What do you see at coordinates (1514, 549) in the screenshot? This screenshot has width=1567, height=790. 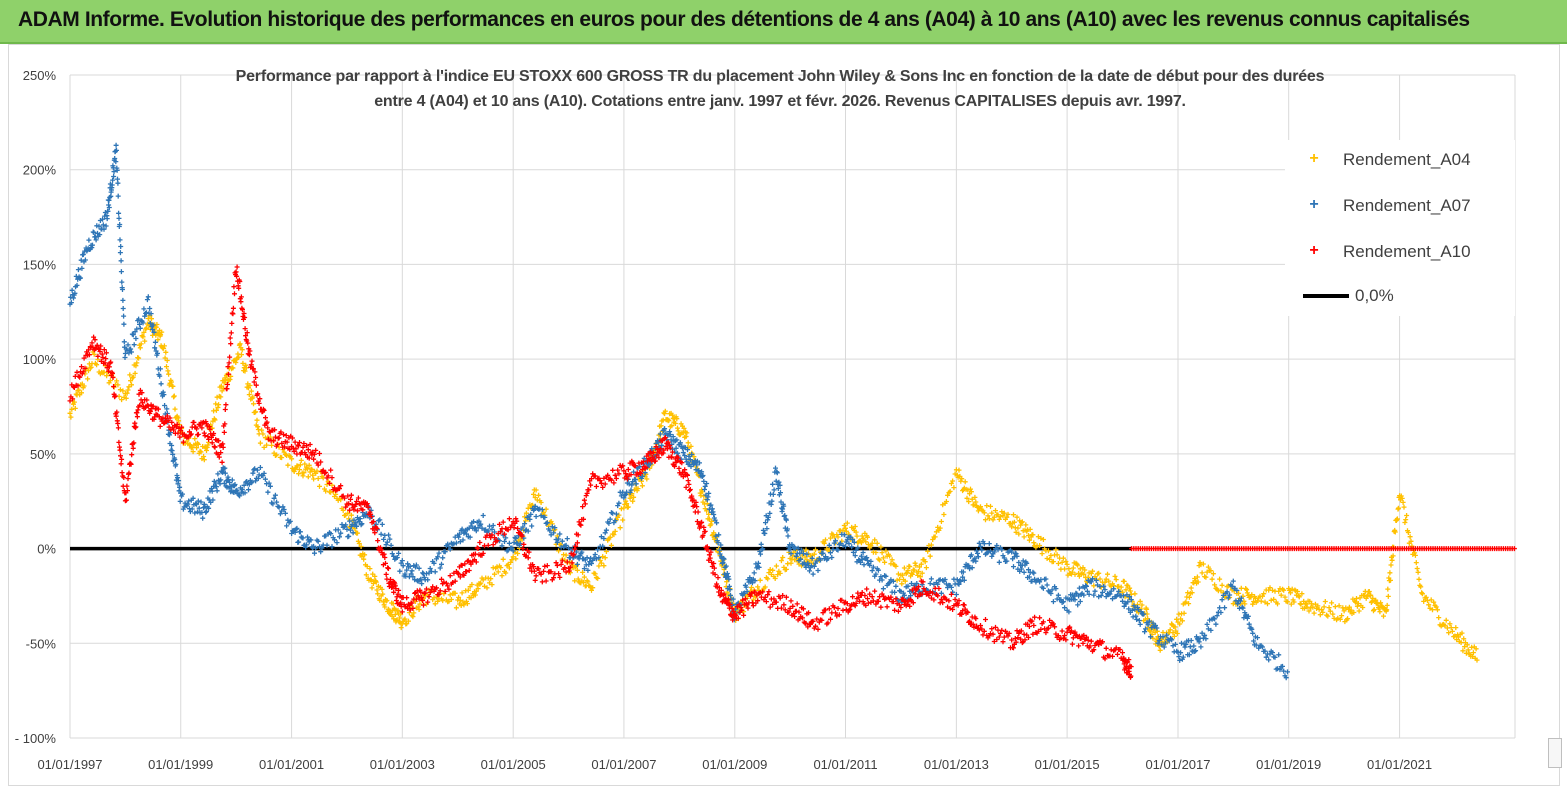 I see `a10-tail-point` at bounding box center [1514, 549].